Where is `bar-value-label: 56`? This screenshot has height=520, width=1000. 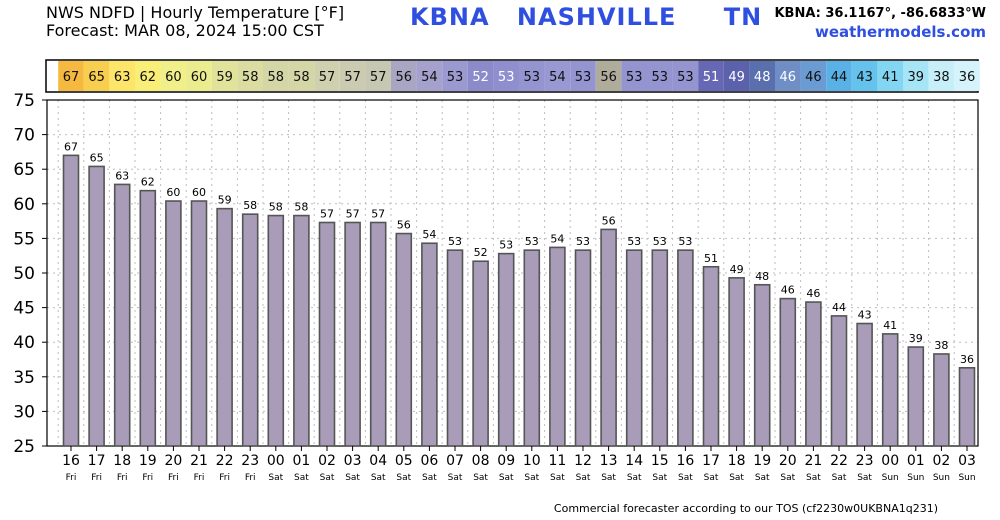
bar-value-label: 56 is located at coordinates (609, 220).